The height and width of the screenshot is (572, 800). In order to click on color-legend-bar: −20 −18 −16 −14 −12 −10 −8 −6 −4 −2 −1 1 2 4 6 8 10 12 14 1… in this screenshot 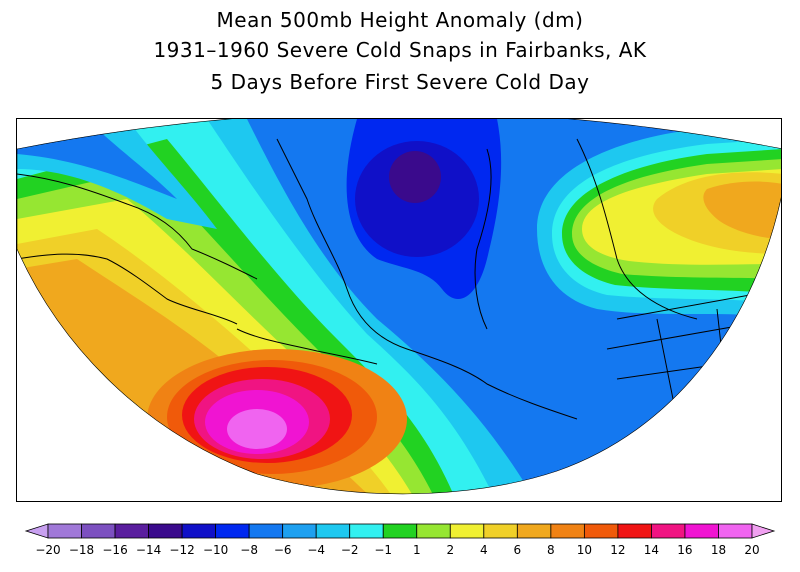, I will do `click(400, 540)`.